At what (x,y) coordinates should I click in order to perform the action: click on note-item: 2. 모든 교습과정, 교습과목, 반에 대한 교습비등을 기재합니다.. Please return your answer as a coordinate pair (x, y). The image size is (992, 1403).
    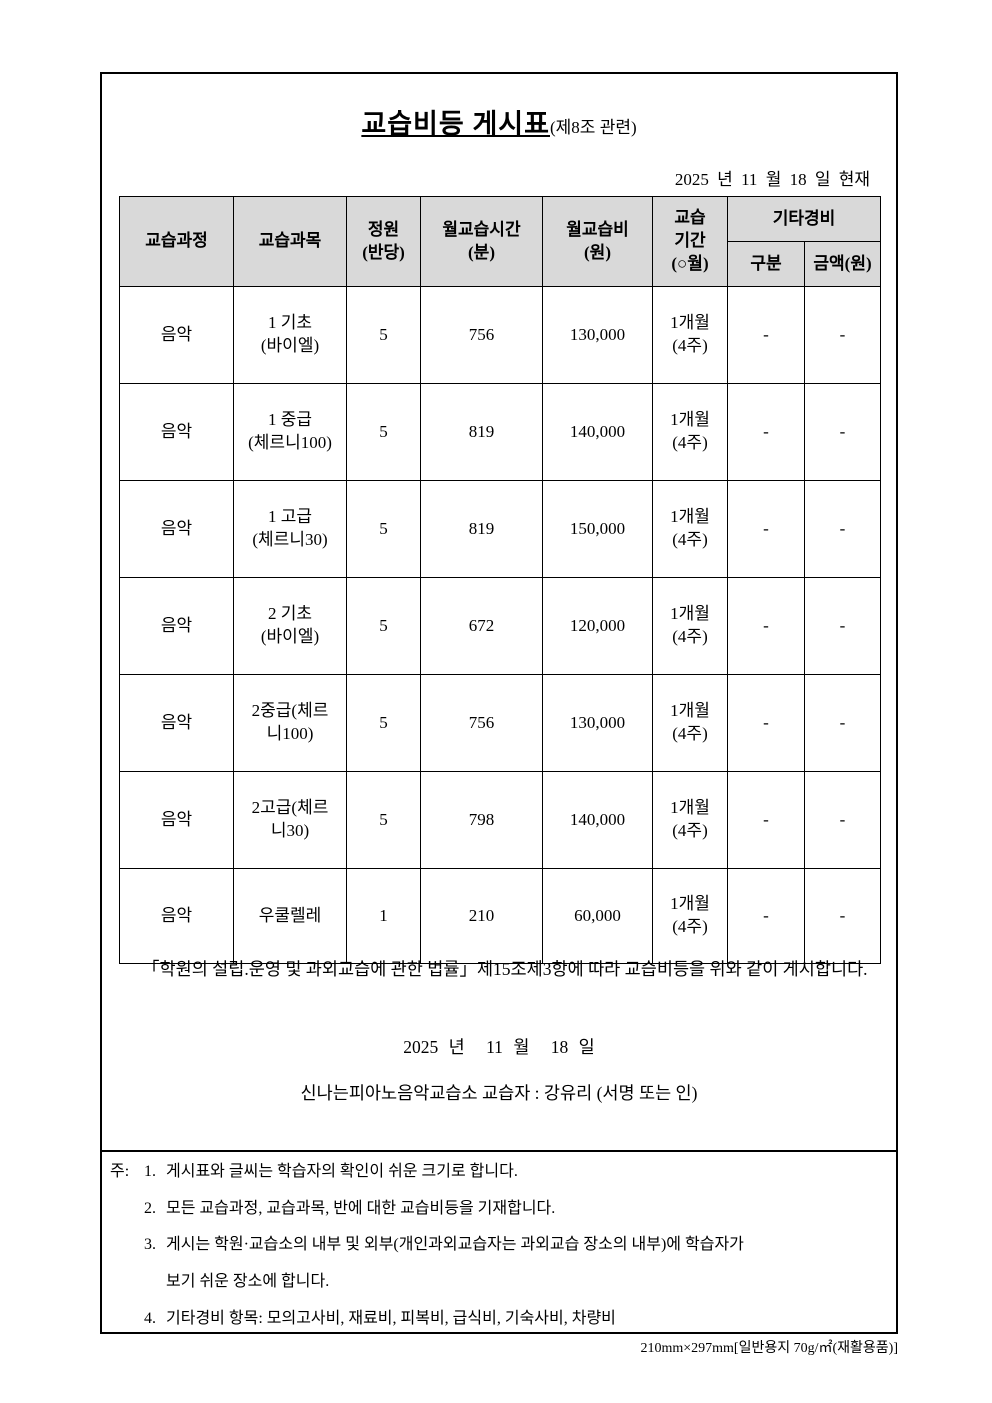
    Looking at the image, I should click on (498, 1209).